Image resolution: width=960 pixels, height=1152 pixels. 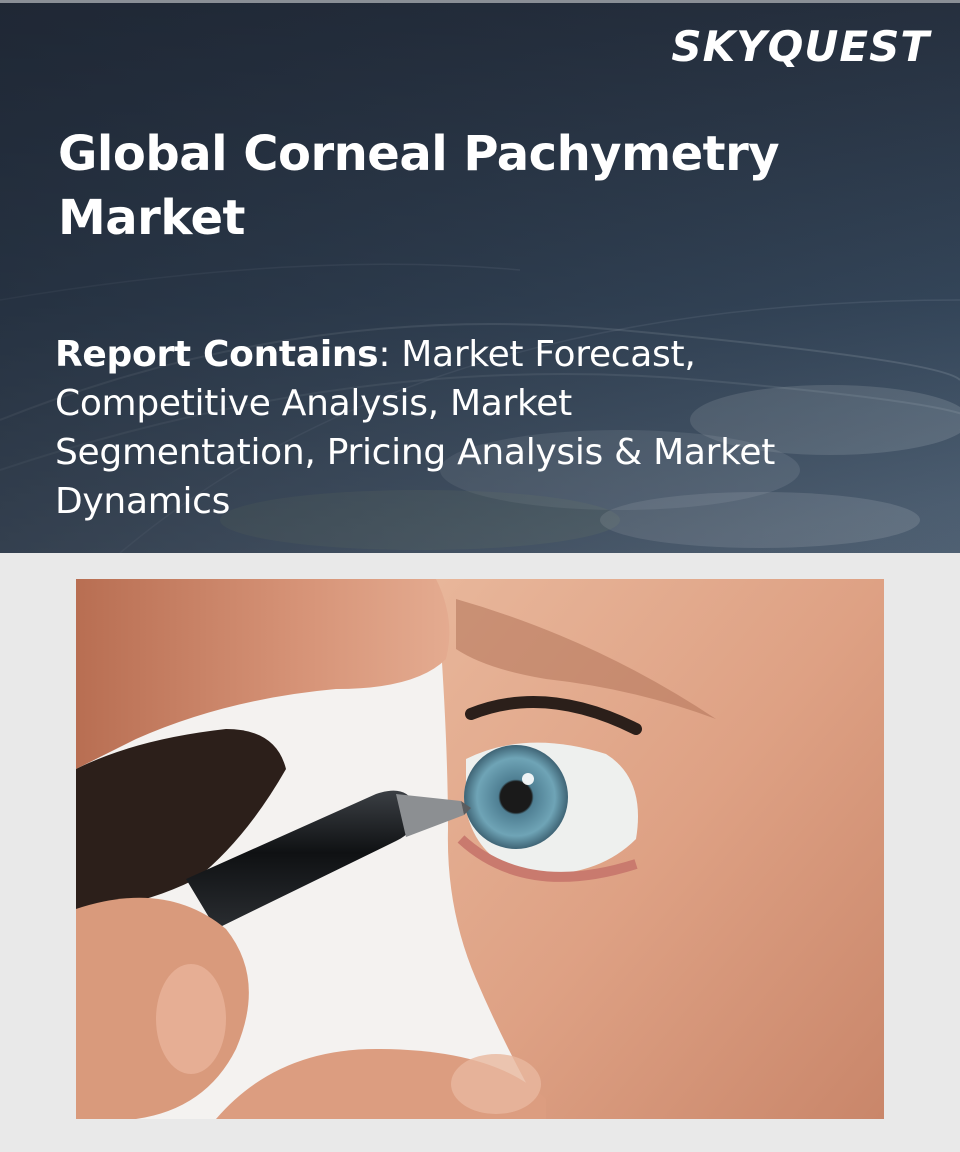 What do you see at coordinates (419, 186) in the screenshot?
I see `page-title: Global Corneal Pachymetry Market` at bounding box center [419, 186].